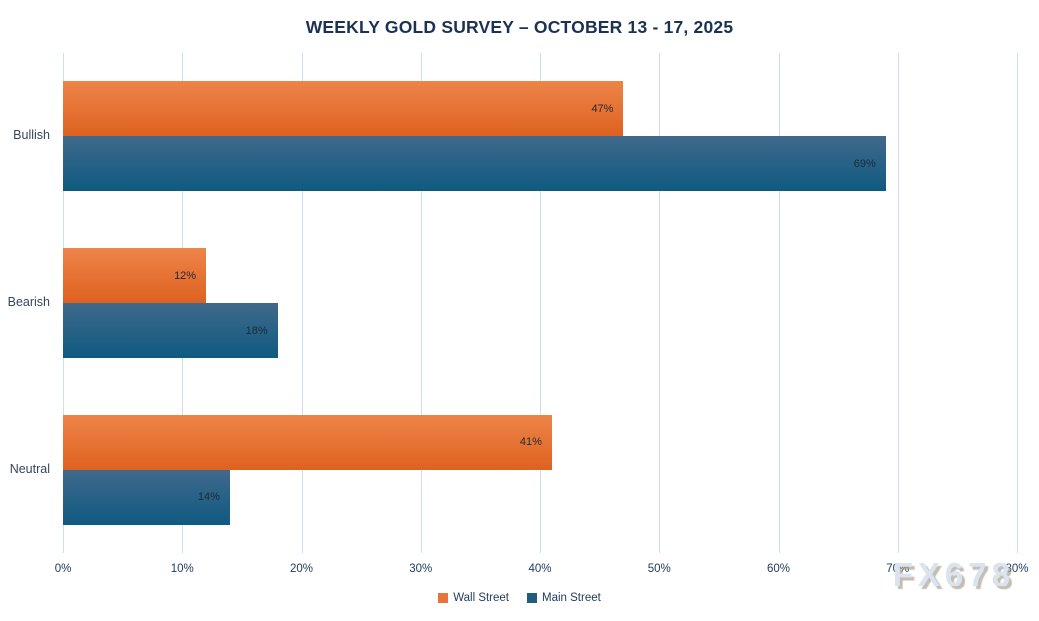  Describe the element at coordinates (301, 569) in the screenshot. I see `x-axis-tick-label: 20%` at that location.